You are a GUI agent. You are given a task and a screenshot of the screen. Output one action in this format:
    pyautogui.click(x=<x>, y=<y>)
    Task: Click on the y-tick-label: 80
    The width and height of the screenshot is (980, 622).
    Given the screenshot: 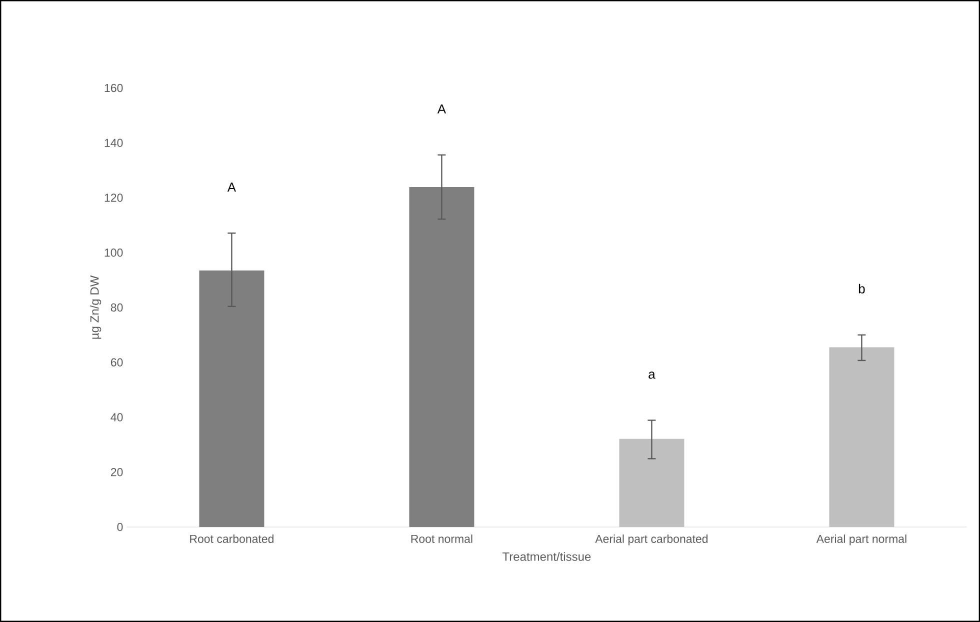 What is the action you would take?
    pyautogui.click(x=116, y=307)
    